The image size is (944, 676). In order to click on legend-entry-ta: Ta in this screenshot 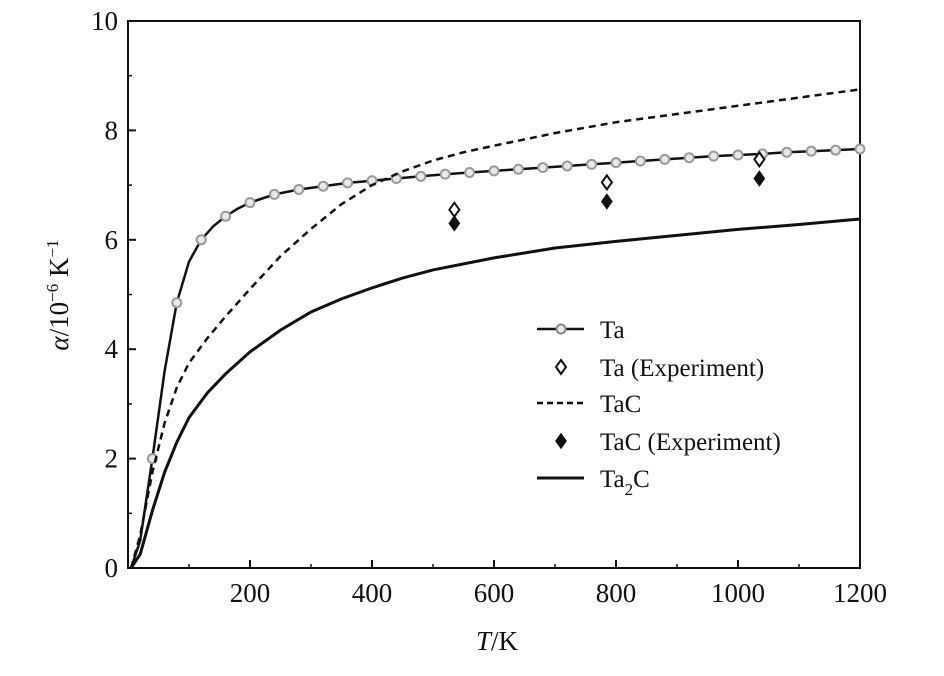, I will do `click(581, 330)`.